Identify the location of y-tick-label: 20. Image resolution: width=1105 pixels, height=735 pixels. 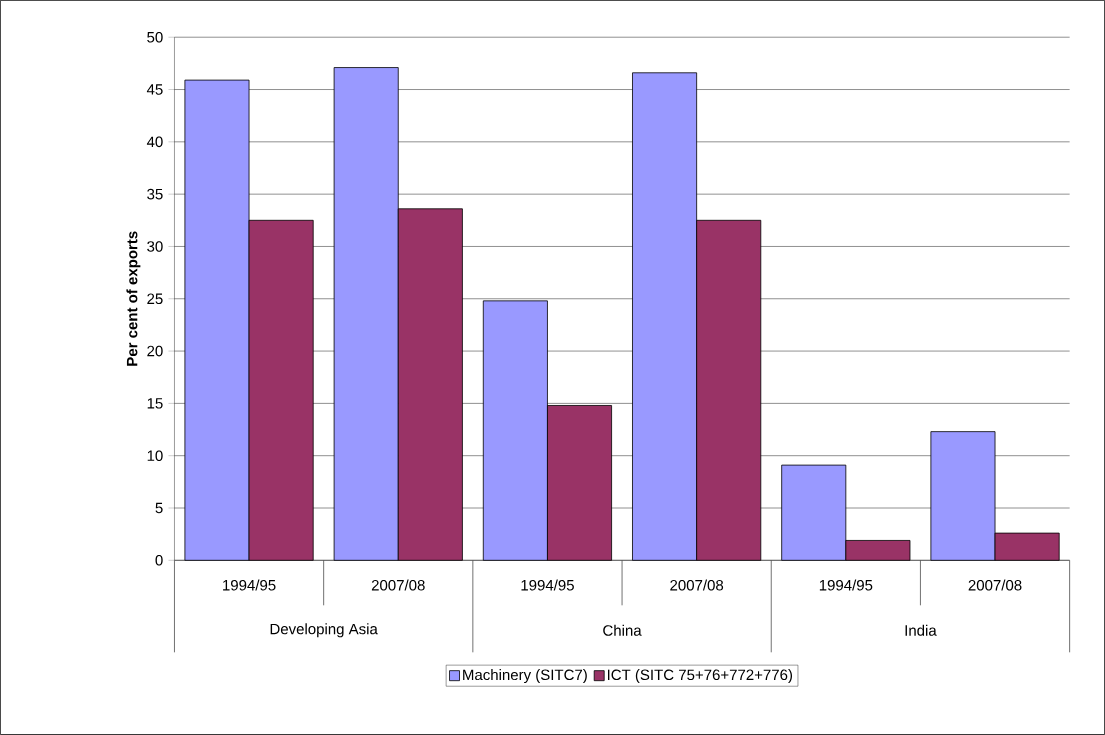
(155, 351).